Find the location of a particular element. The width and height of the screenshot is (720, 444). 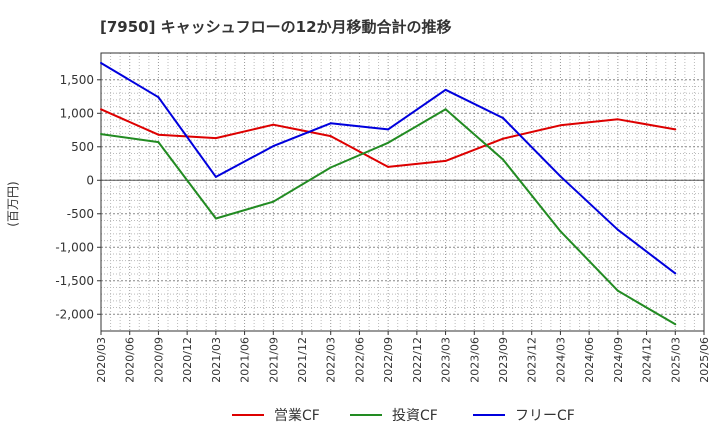

legend-label: フリーCF is located at coordinates (545, 416).